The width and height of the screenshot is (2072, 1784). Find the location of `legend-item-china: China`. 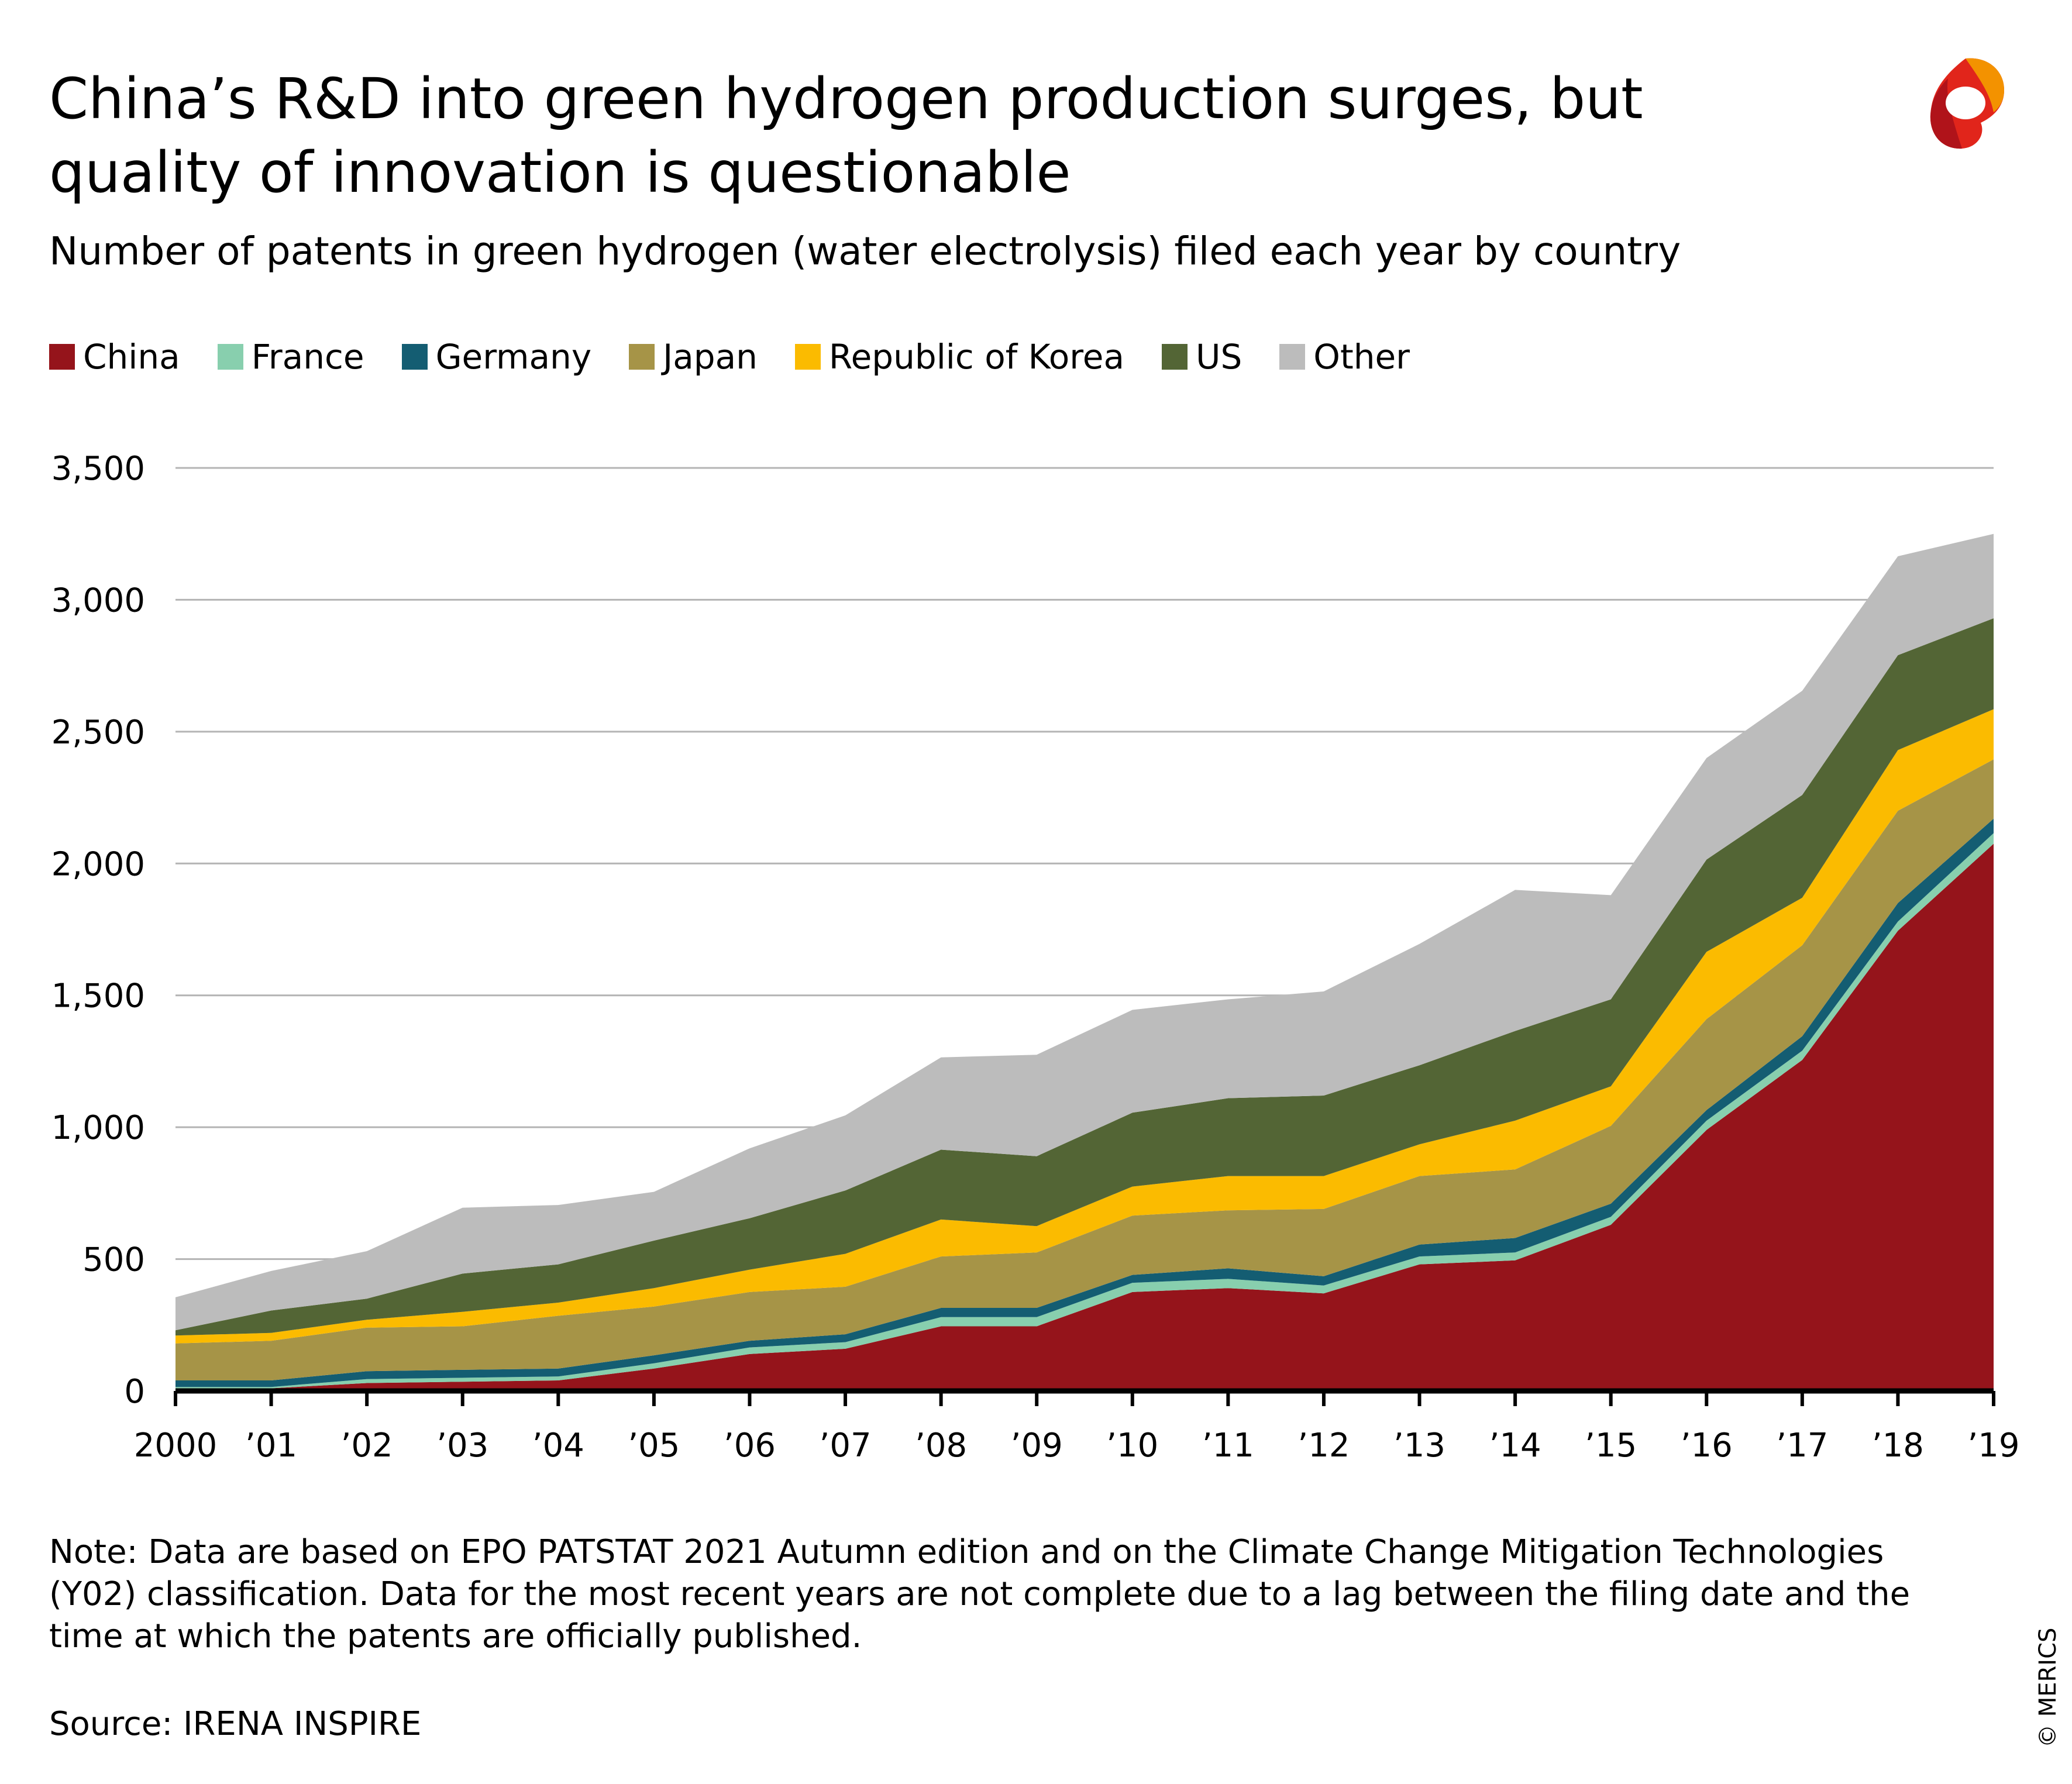

legend-item-china: China is located at coordinates (114, 357).